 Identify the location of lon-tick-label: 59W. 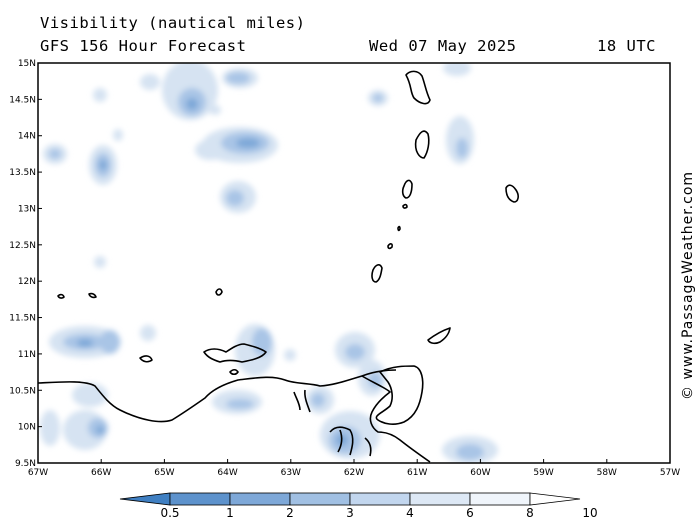
(543, 473).